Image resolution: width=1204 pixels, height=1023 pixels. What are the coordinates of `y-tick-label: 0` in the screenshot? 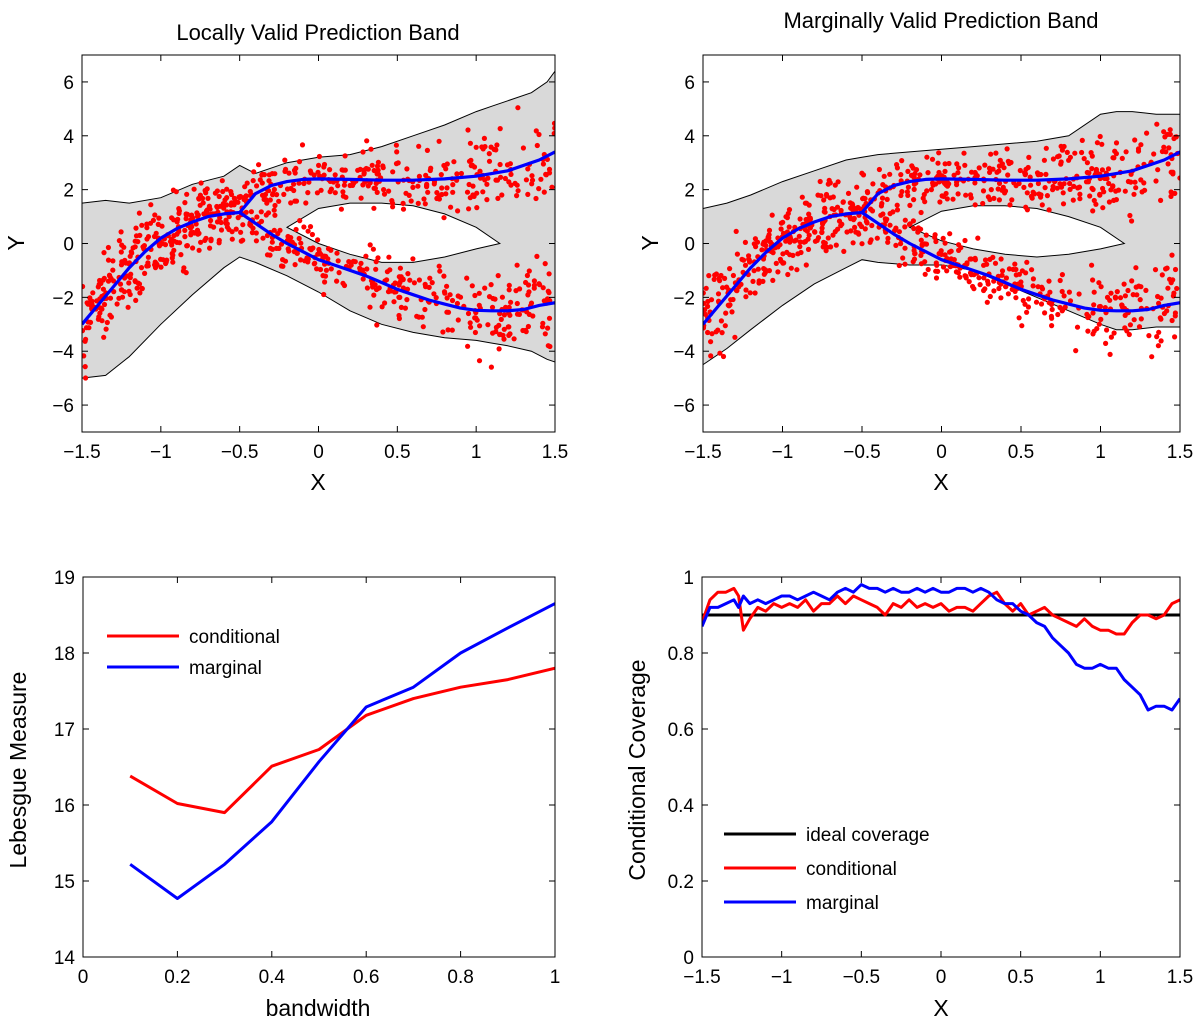 It's located at (688, 958).